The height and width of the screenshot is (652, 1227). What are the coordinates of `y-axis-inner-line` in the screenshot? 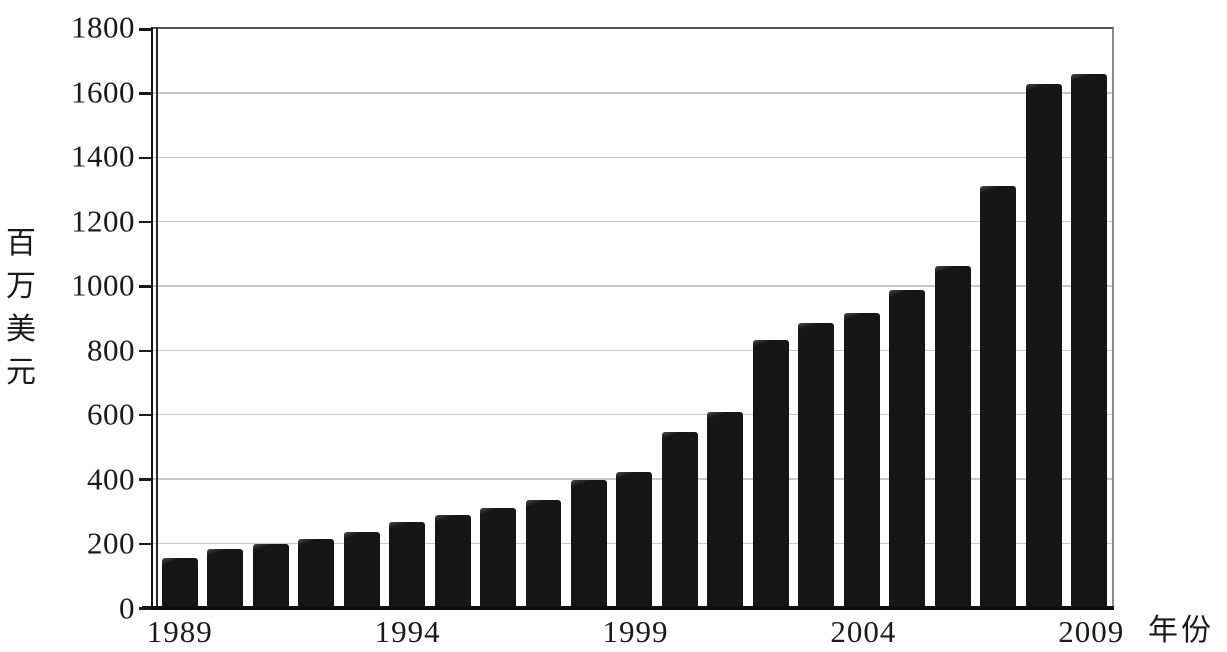 It's located at (157, 317).